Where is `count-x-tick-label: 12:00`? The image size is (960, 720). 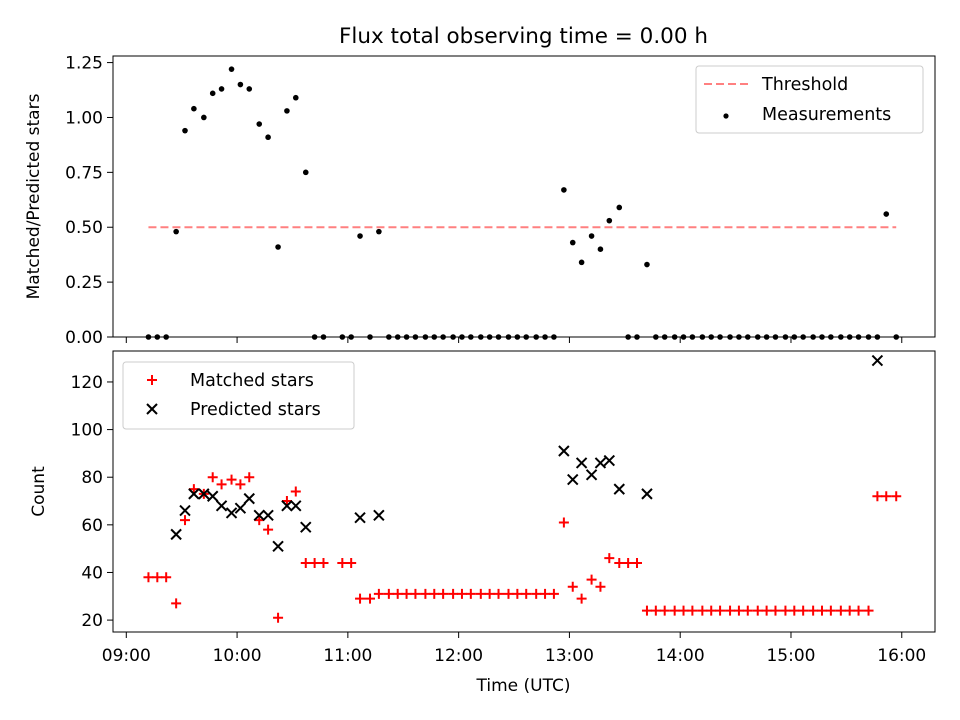
count-x-tick-label: 12:00 is located at coordinates (458, 656).